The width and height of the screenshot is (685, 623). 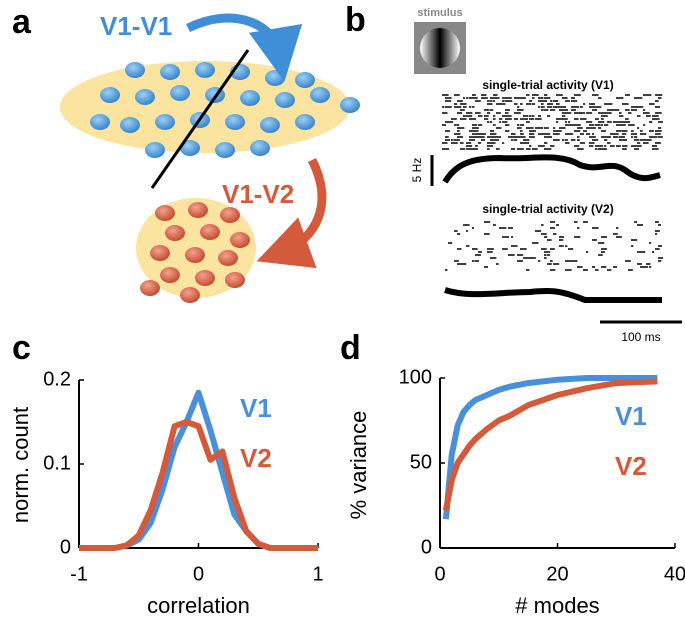 What do you see at coordinates (200, 119) in the screenshot?
I see `divider` at bounding box center [200, 119].